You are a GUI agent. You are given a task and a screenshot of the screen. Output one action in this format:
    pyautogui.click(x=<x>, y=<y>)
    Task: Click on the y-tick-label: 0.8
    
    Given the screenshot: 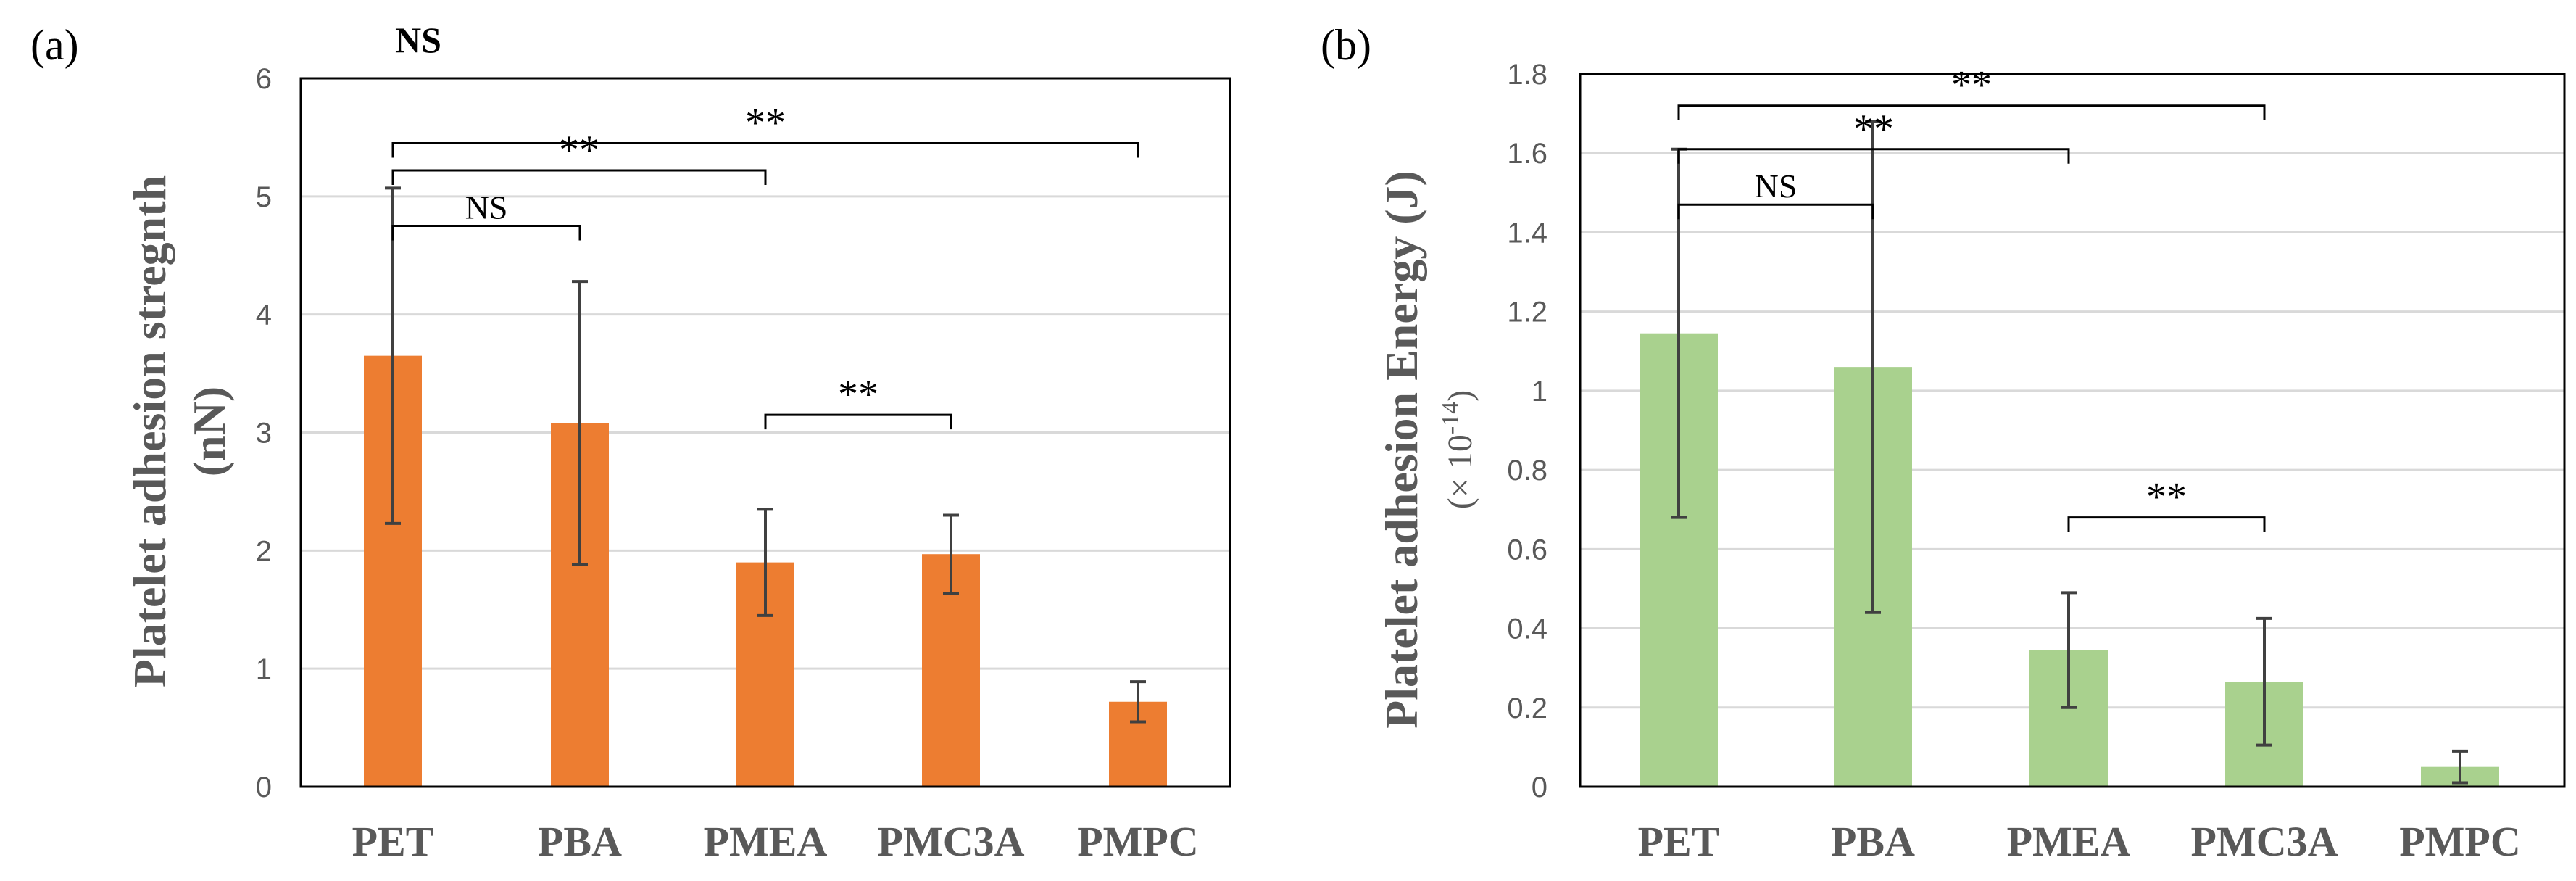 What is the action you would take?
    pyautogui.click(x=1527, y=471)
    